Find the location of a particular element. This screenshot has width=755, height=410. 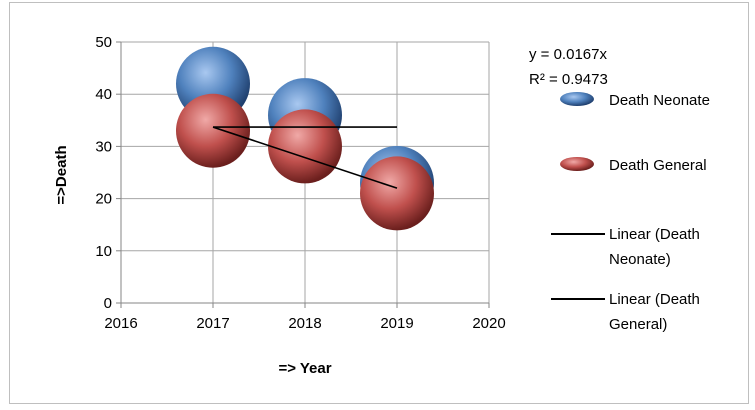

trendline-r-squared: R² = 0.9473 is located at coordinates (568, 79).